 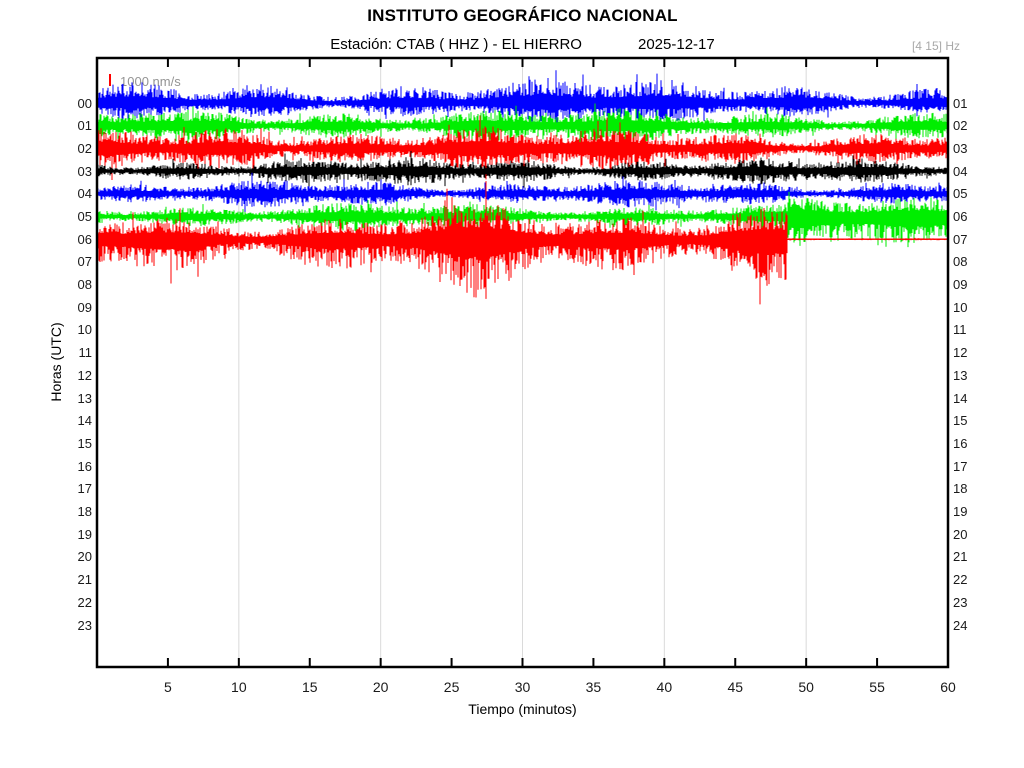 What do you see at coordinates (239, 687) in the screenshot?
I see `x-tick-label: 10` at bounding box center [239, 687].